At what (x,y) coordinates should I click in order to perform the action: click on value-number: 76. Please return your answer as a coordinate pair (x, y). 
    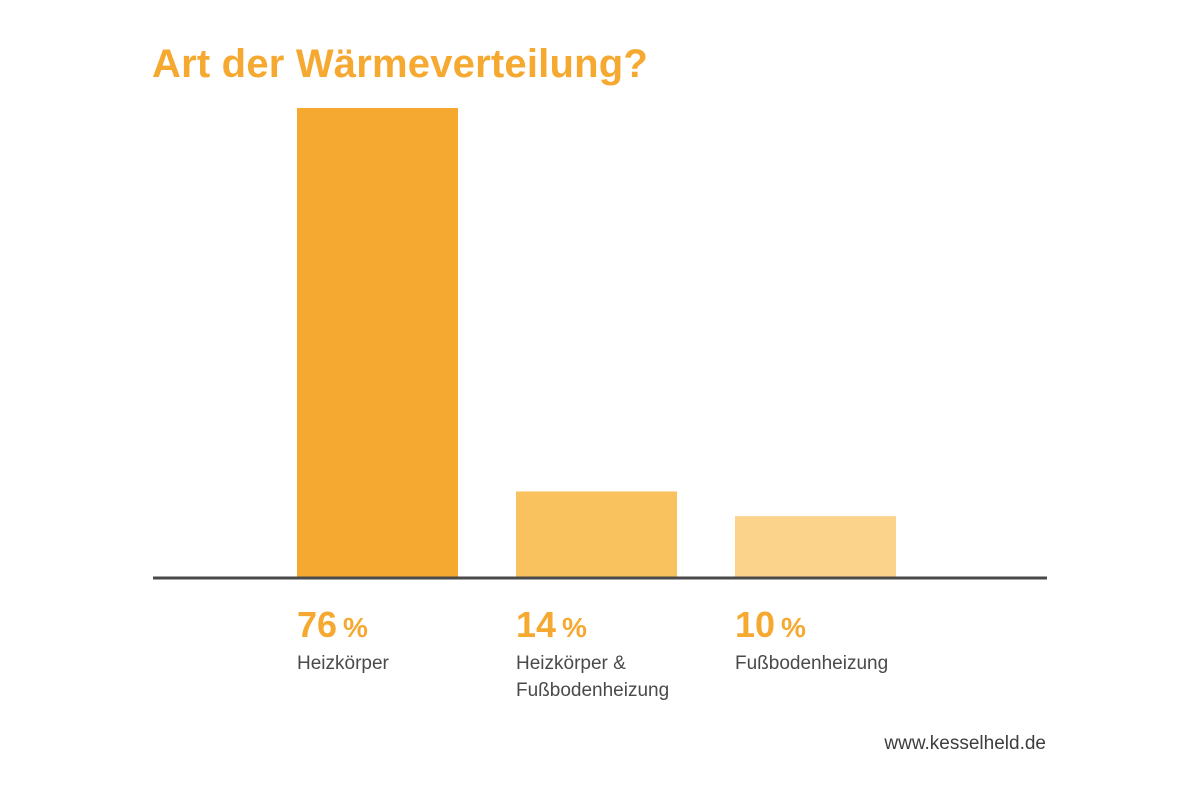
    Looking at the image, I should click on (317, 624).